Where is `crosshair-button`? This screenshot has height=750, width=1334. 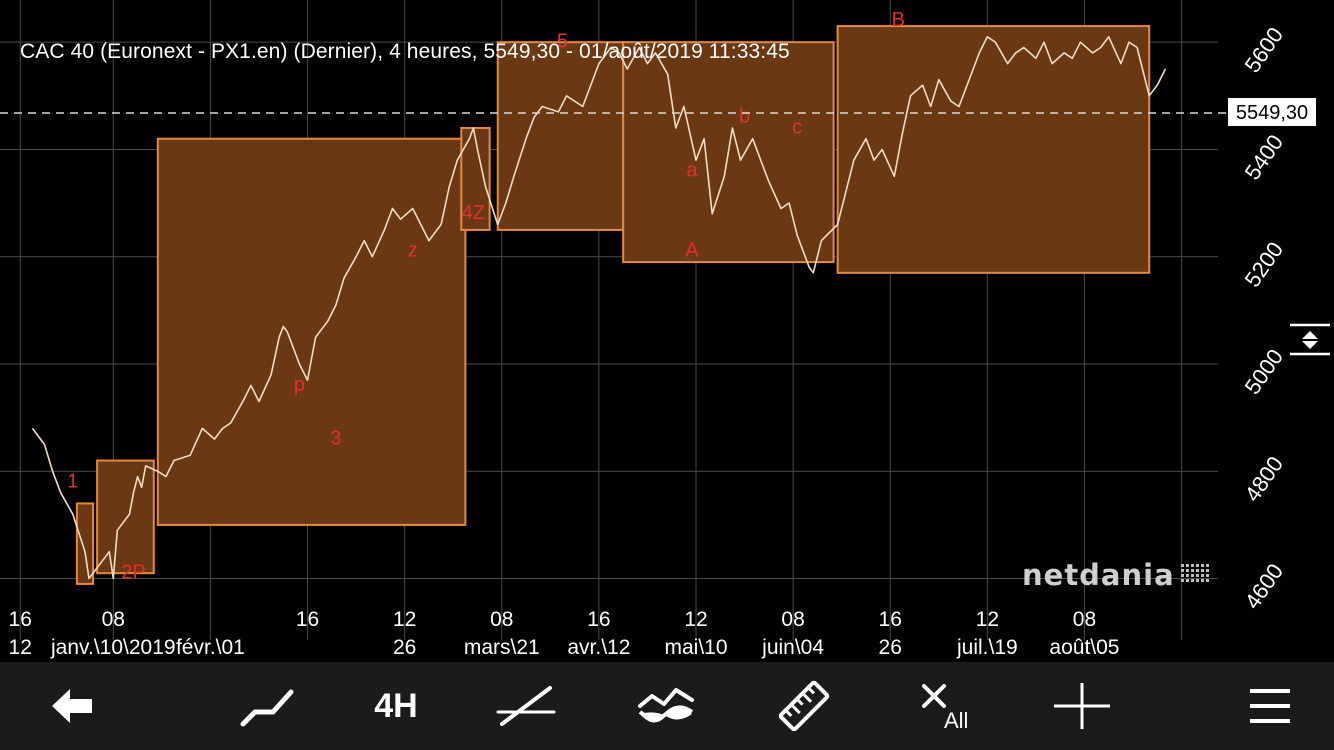
crosshair-button is located at coordinates (1082, 706).